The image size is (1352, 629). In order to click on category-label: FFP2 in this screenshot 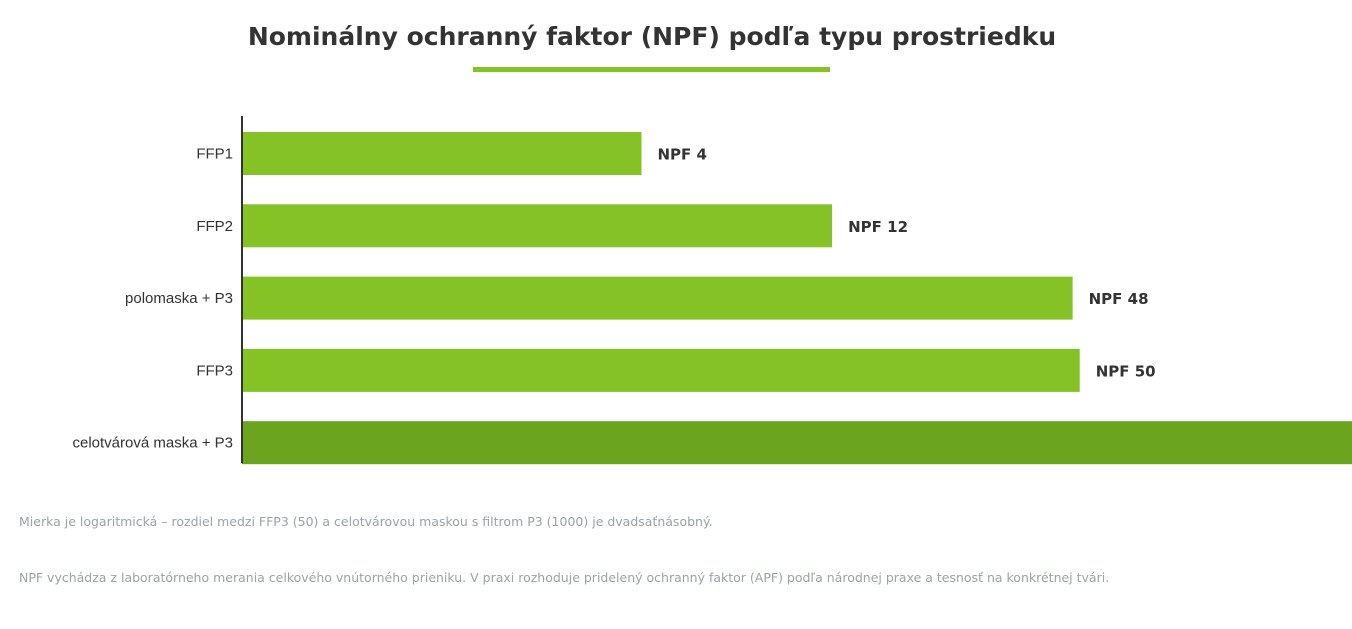, I will do `click(214, 226)`.